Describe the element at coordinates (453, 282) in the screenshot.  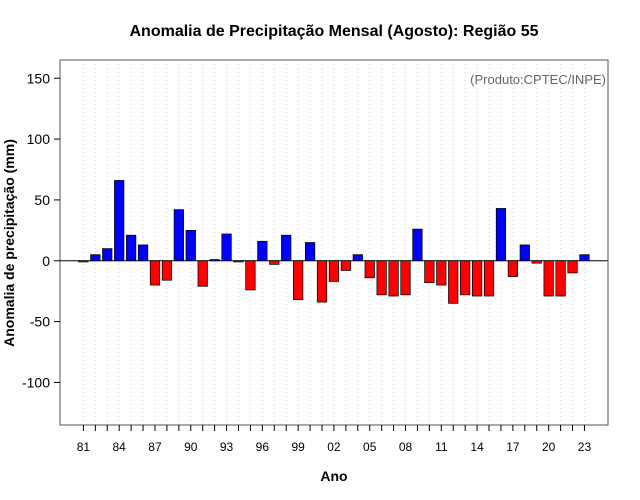
I see `bar-2012` at that location.